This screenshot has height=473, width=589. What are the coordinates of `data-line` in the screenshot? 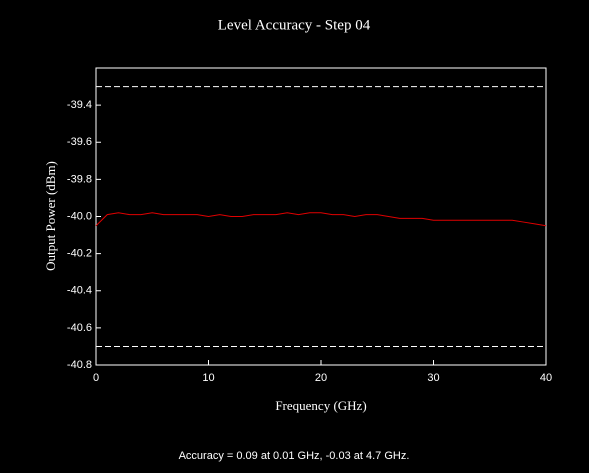 It's located at (321, 219).